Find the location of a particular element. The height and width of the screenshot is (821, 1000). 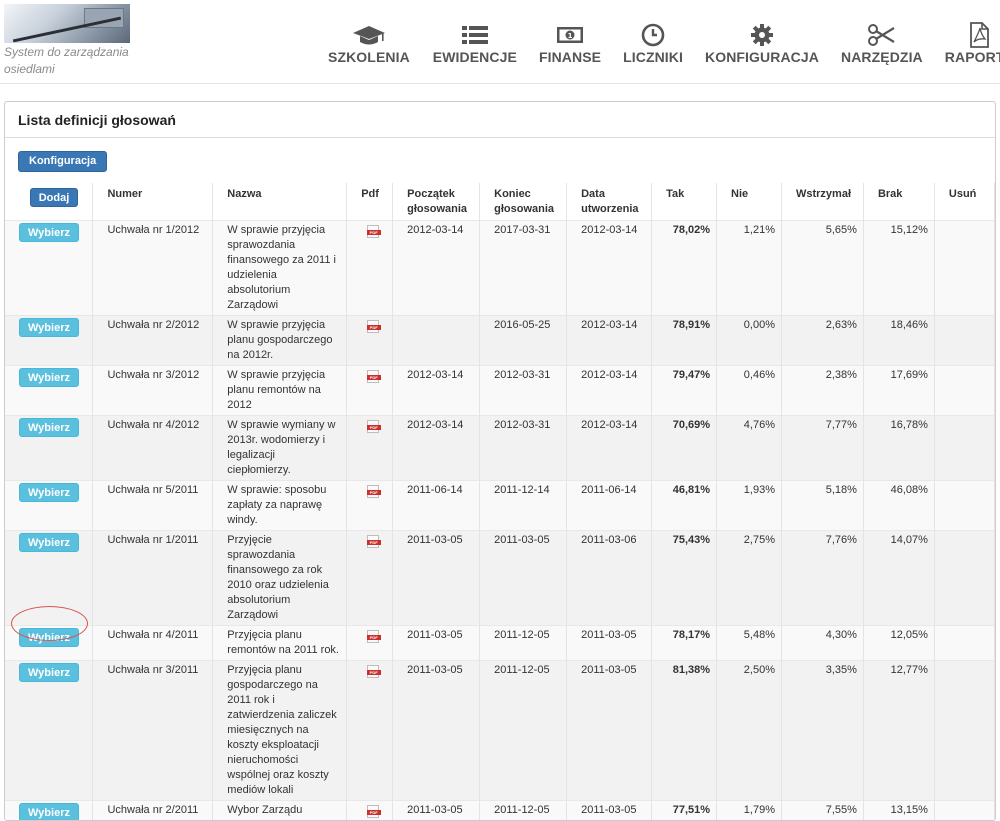

cell-nie: 2,75% is located at coordinates (749, 578).